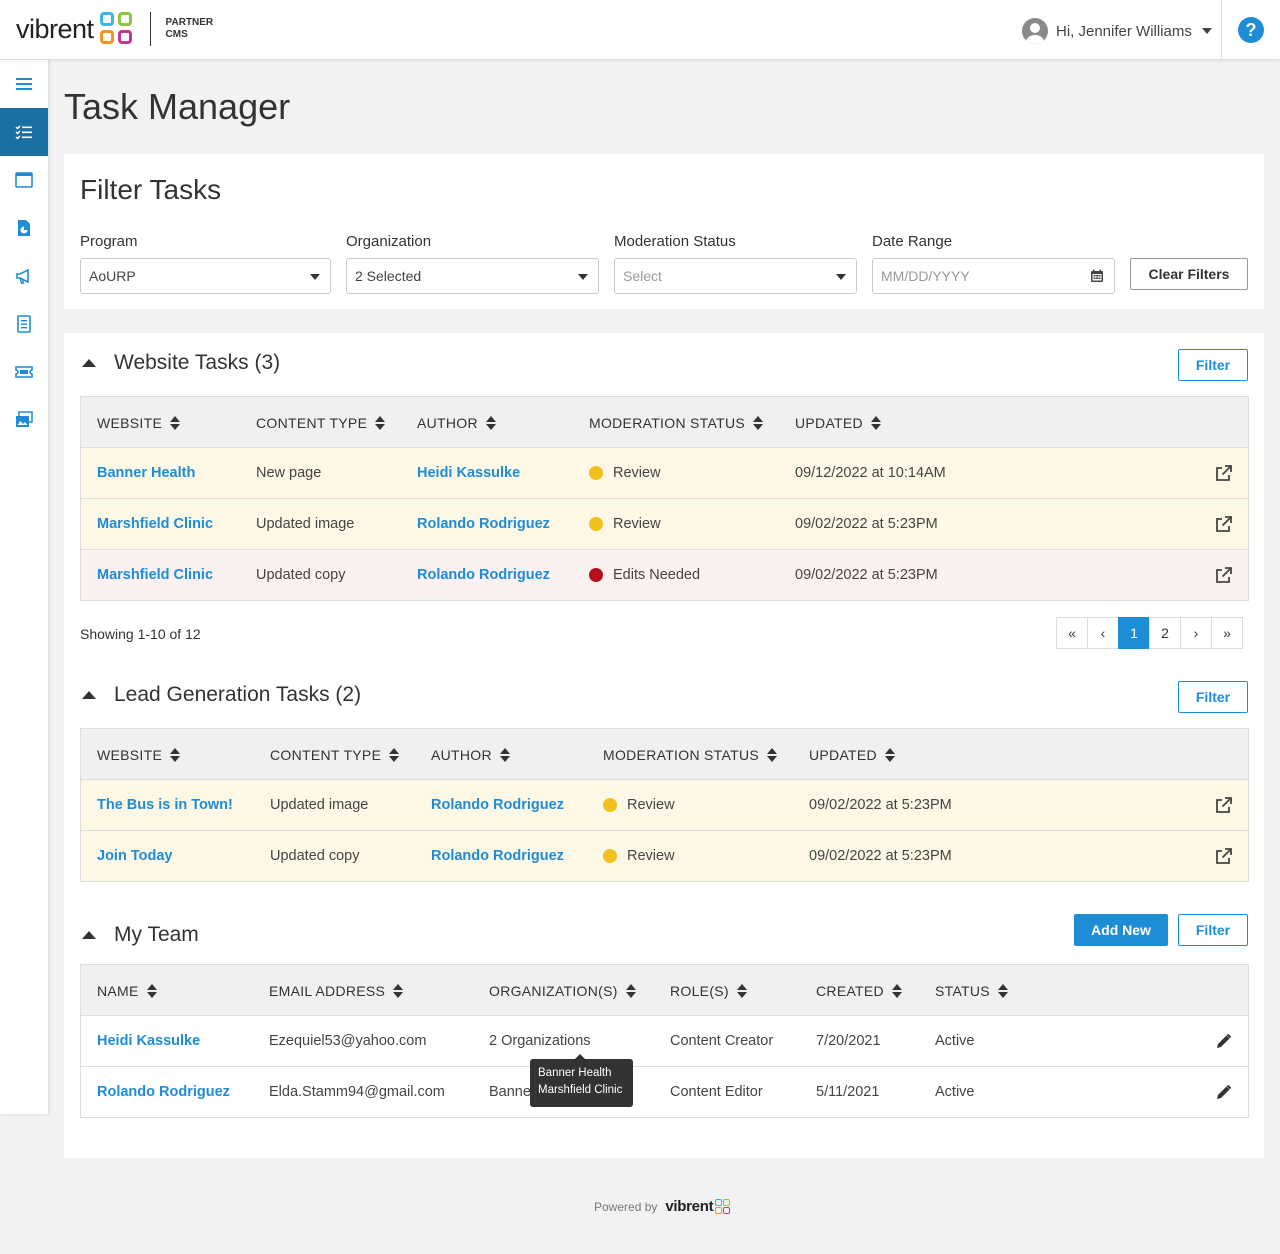  Describe the element at coordinates (1134, 633) in the screenshot. I see `page-1-button: 1` at that location.